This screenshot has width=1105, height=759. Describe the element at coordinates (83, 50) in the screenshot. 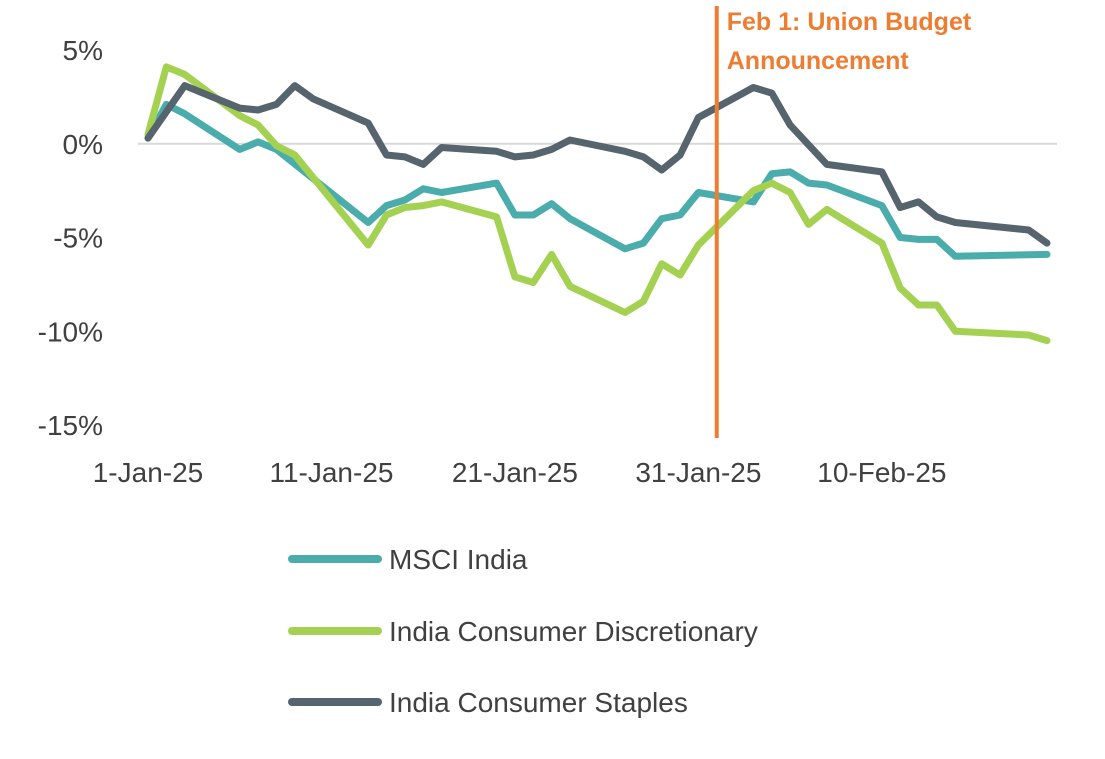

I see `y-tick-label: 5%` at that location.